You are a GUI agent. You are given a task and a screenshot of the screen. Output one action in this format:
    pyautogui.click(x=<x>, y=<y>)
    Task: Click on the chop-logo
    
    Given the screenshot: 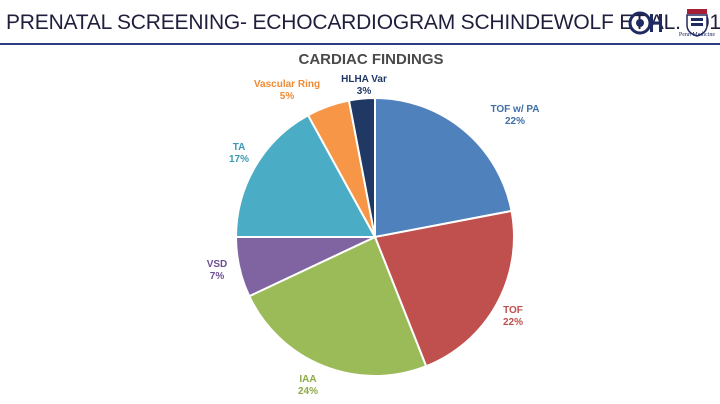 What is the action you would take?
    pyautogui.click(x=645, y=23)
    